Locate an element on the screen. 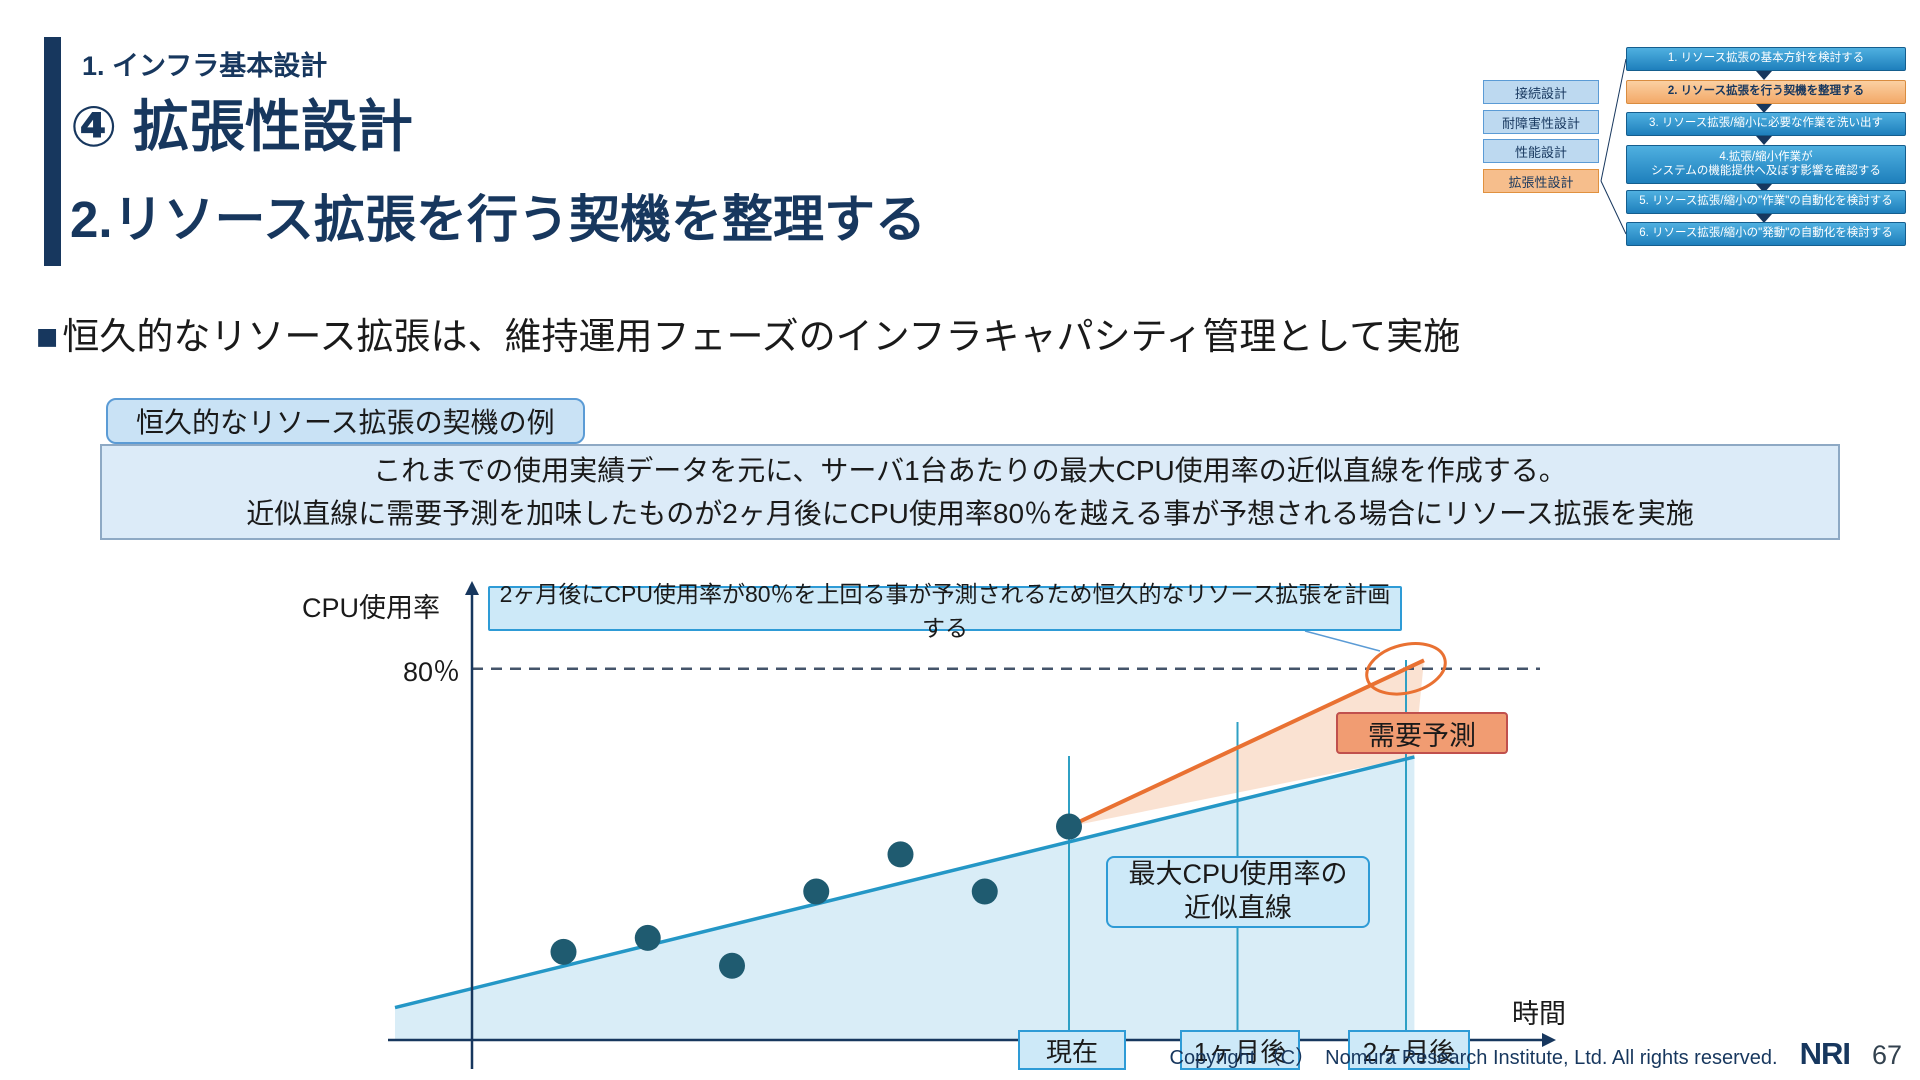 Image resolution: width=1920 pixels, height=1080 pixels. y-axis-arrow-icon is located at coordinates (472, 588).